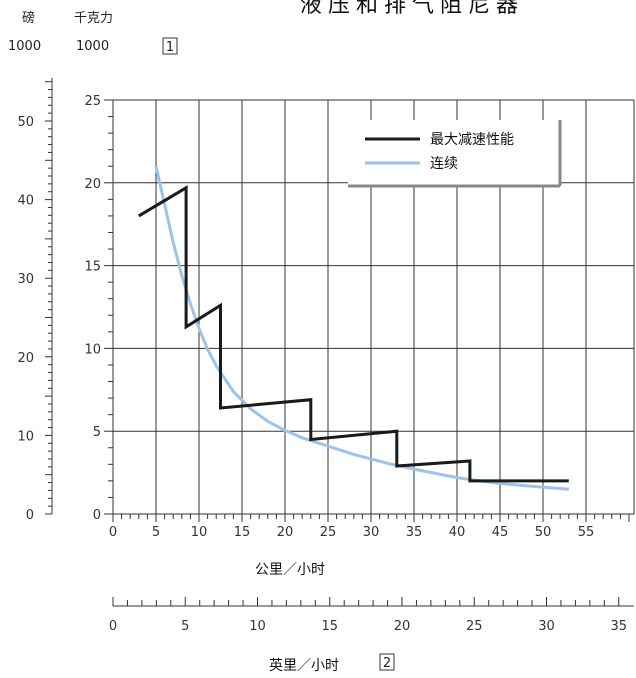 The image size is (636, 678). Describe the element at coordinates (98, 308) in the screenshot. I see `kgf-axis: 0 5 10 15 20 25` at that location.